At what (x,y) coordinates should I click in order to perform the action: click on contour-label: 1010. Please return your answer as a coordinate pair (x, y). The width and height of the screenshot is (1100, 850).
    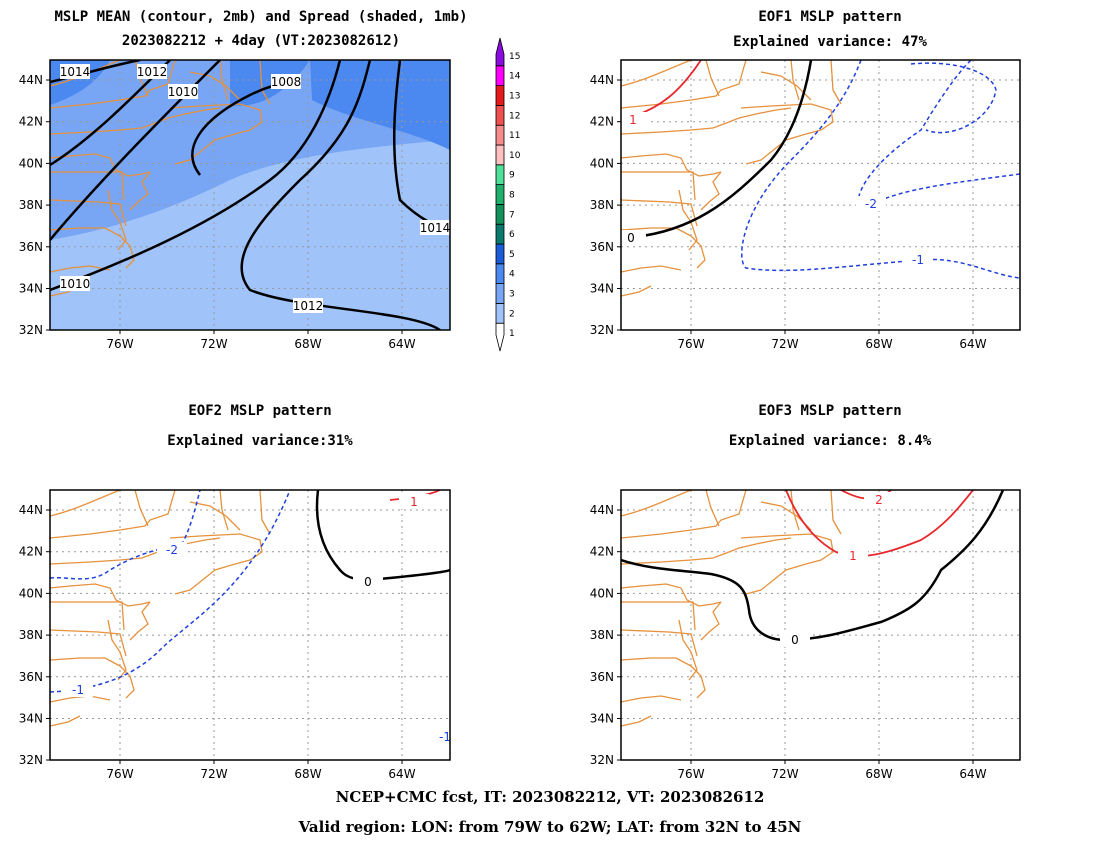
    Looking at the image, I should click on (183, 92).